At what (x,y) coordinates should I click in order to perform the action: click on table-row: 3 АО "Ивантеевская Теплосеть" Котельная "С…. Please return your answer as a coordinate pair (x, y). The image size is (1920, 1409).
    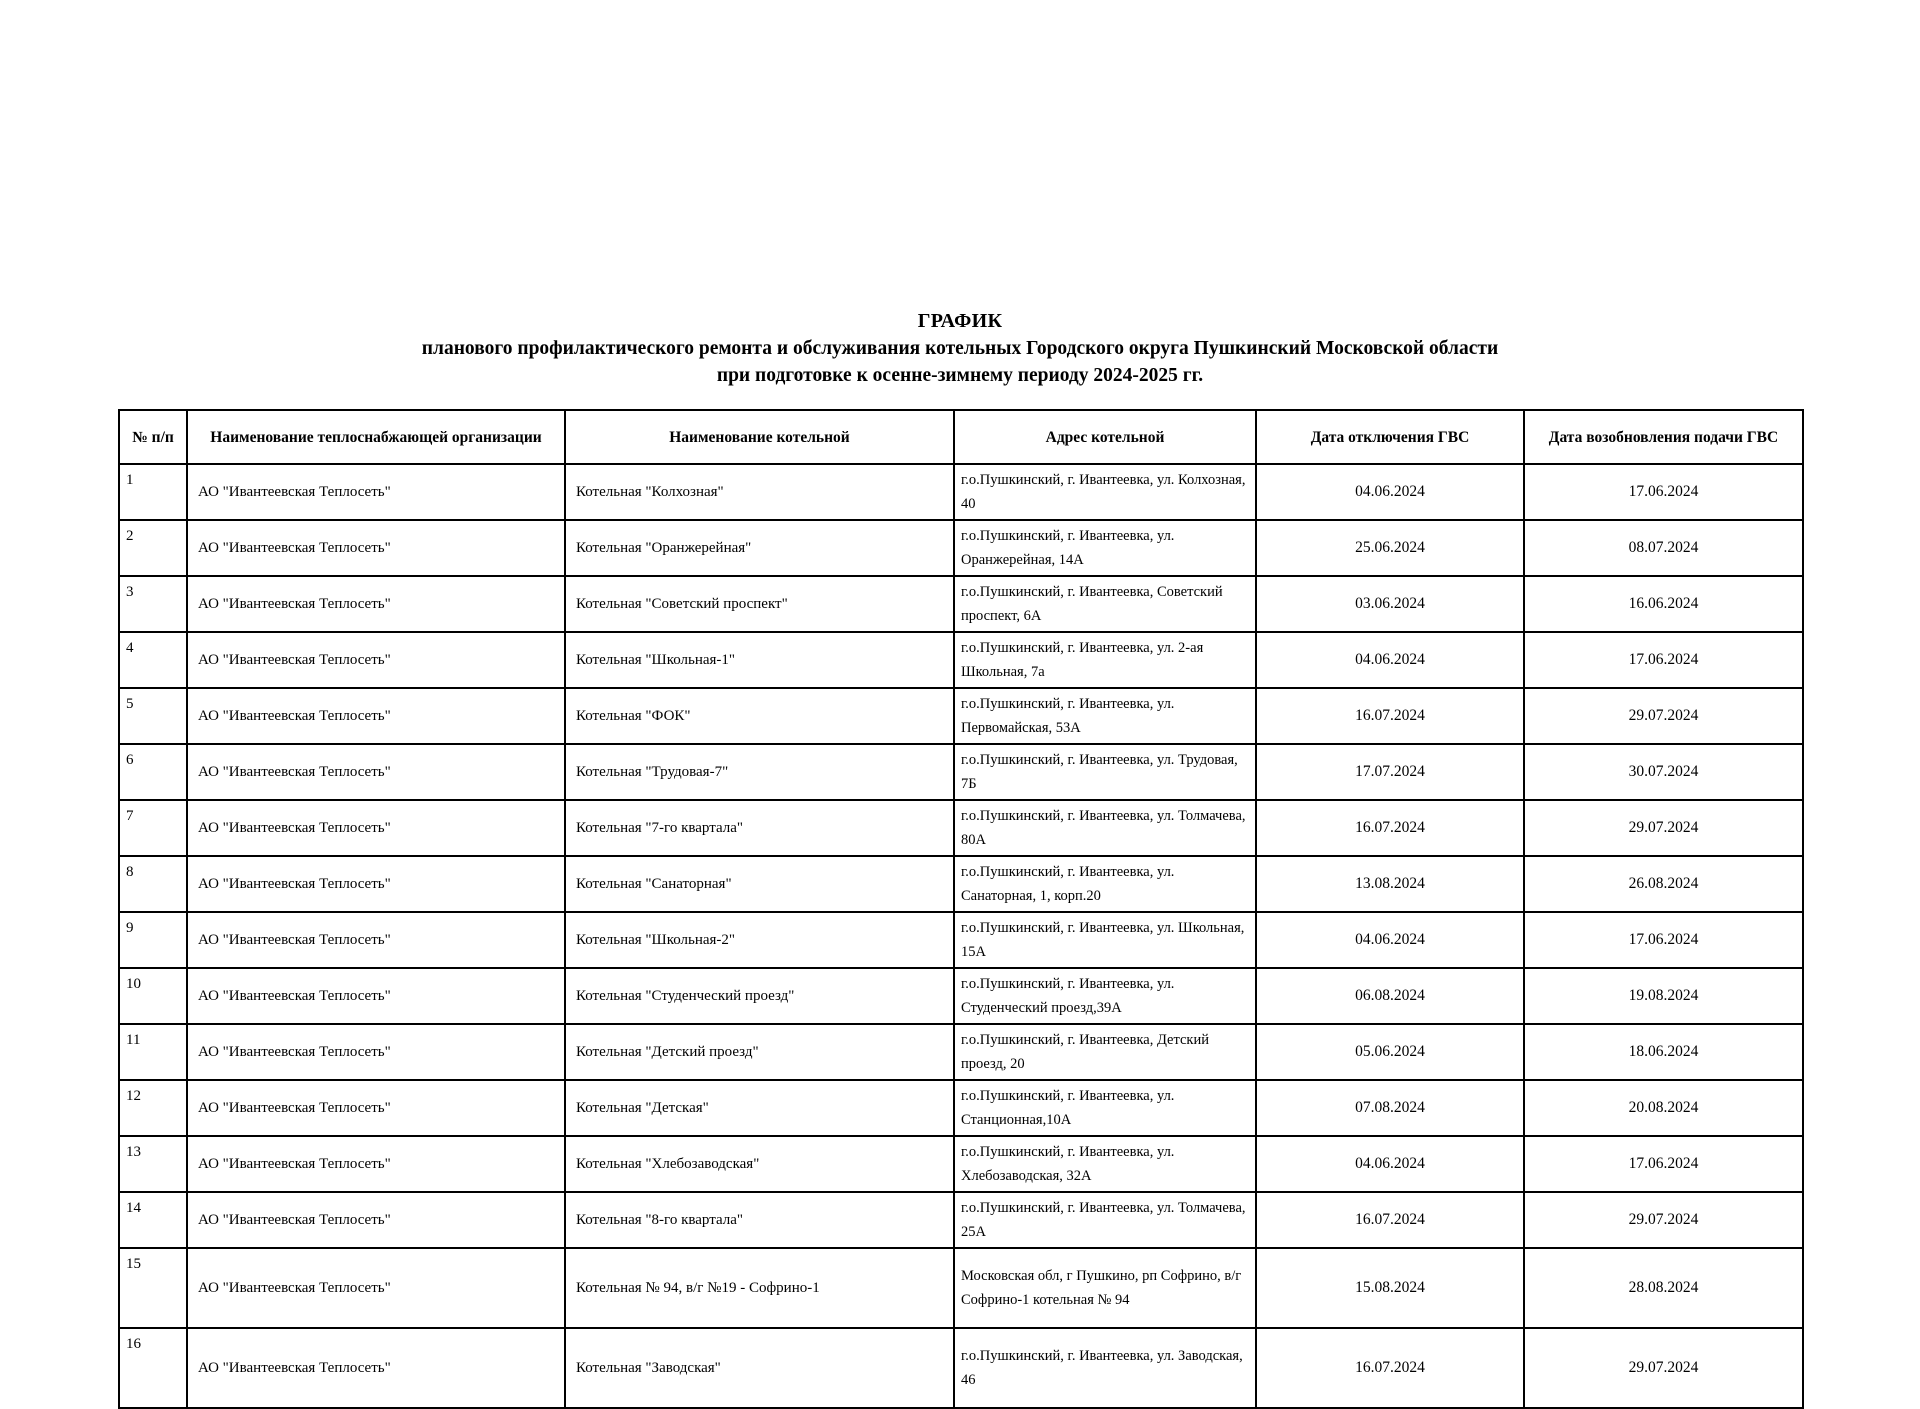
    Looking at the image, I should click on (961, 604).